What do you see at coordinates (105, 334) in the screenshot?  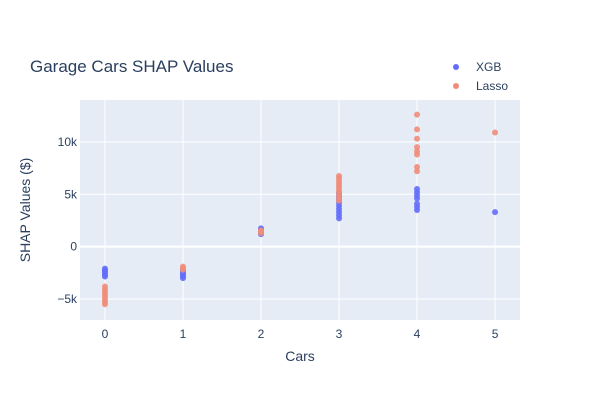 I see `x-tick-label: 0` at bounding box center [105, 334].